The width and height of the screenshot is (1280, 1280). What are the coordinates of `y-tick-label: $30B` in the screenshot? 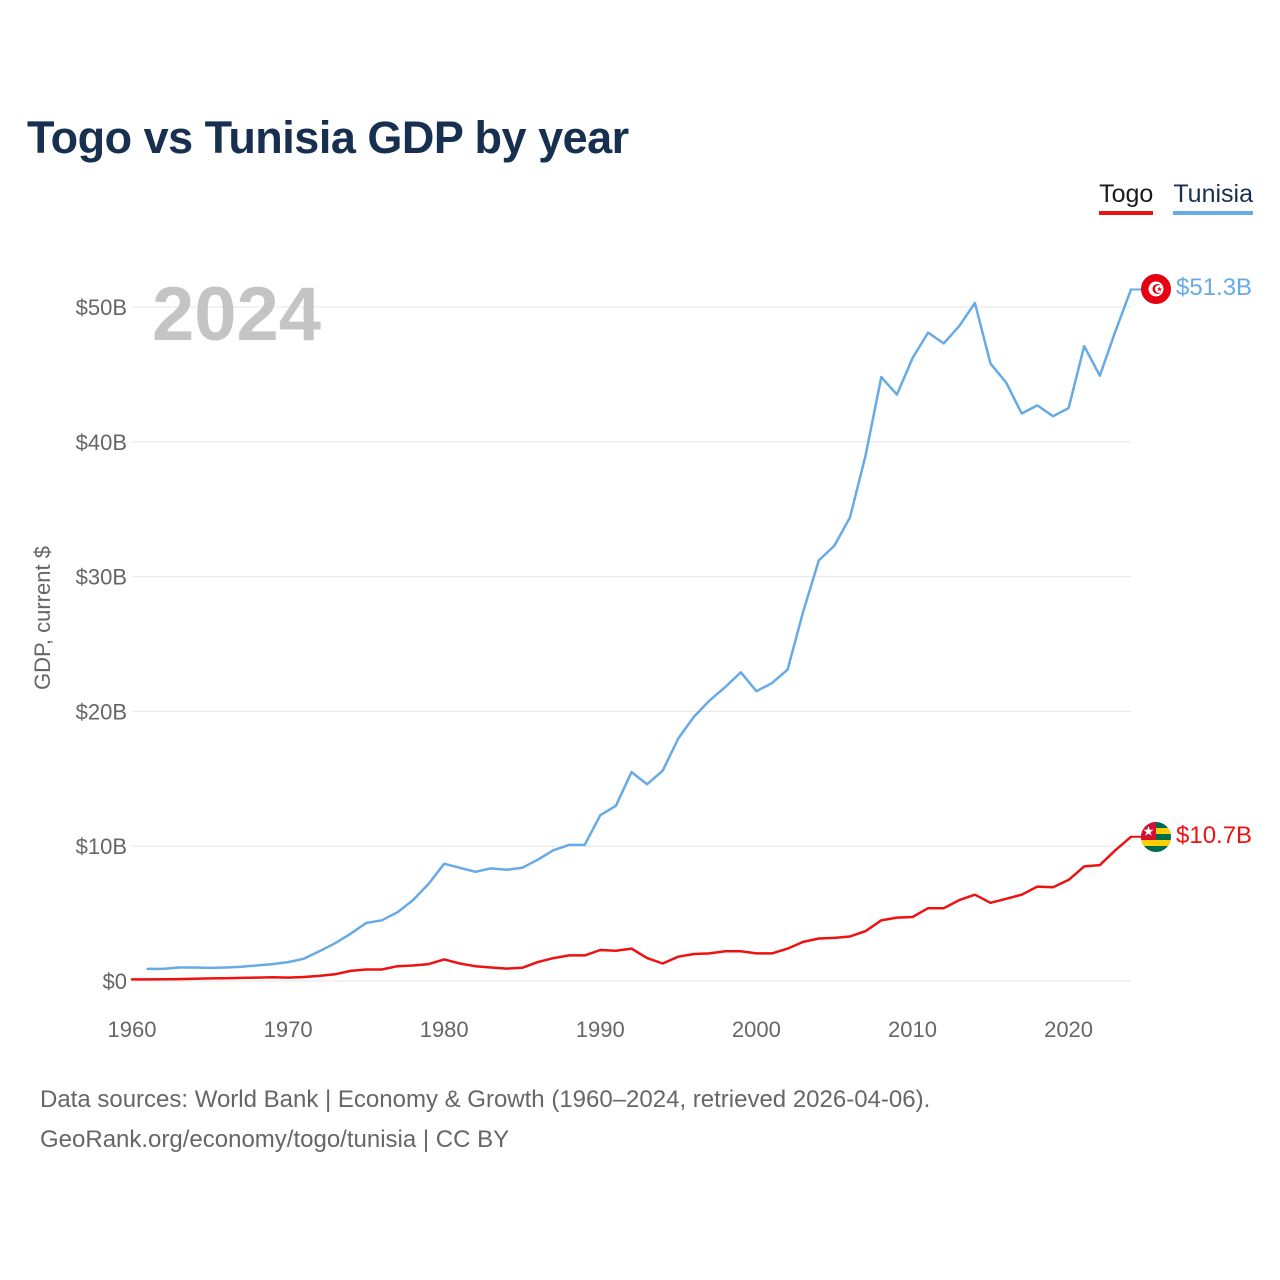 It's located at (101, 577).